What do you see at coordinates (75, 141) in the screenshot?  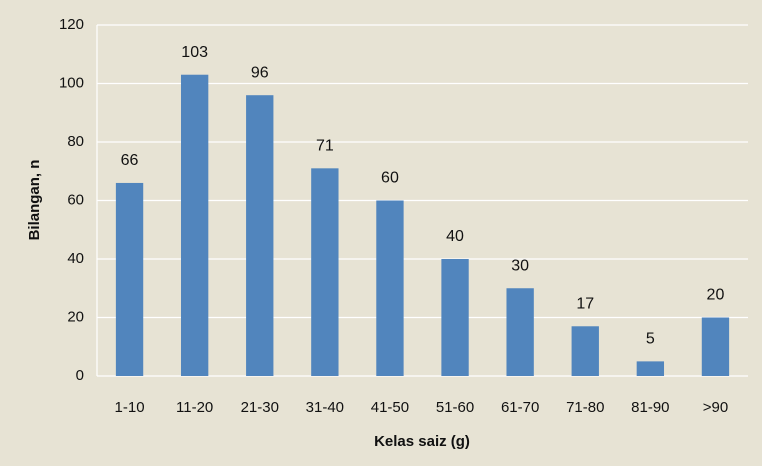 I see `y-tick-label: 80` at bounding box center [75, 141].